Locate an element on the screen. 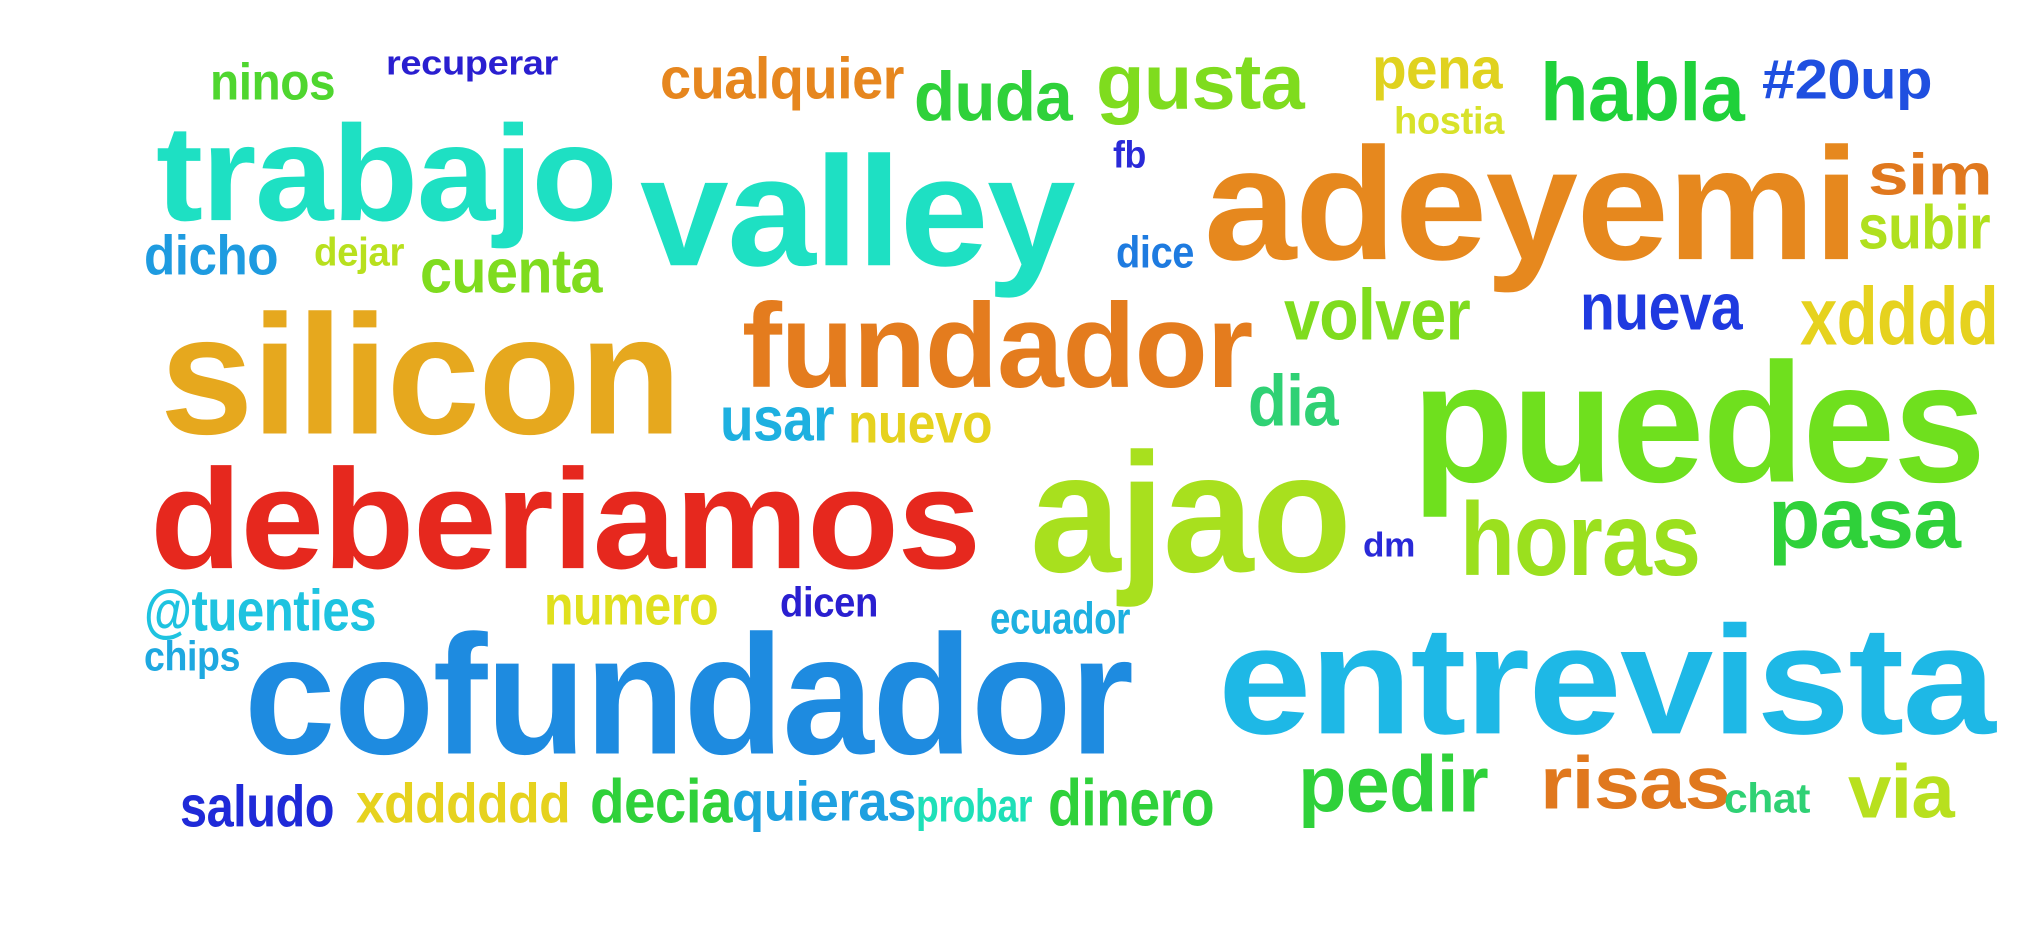 The height and width of the screenshot is (944, 2028). word: risas is located at coordinates (1635, 783).